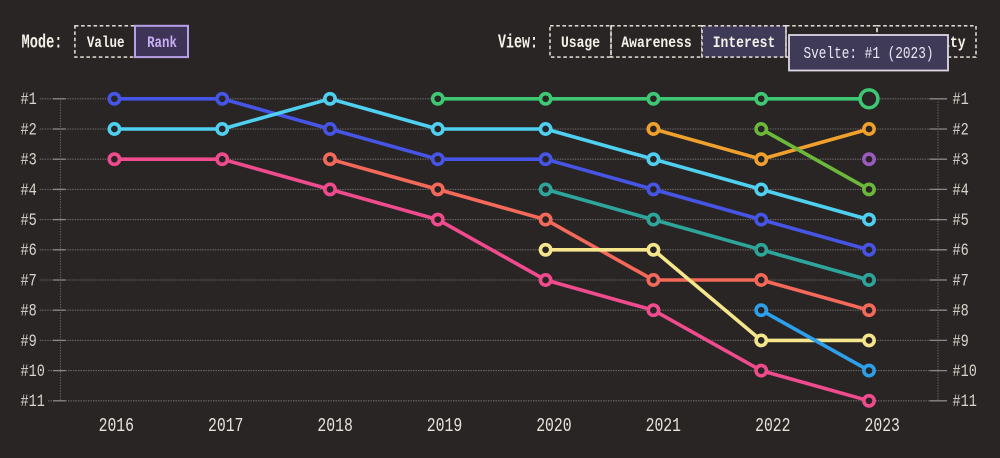 Image resolution: width=1000 pixels, height=458 pixels. Describe the element at coordinates (518, 43) in the screenshot. I see `svg-text: View:` at that location.